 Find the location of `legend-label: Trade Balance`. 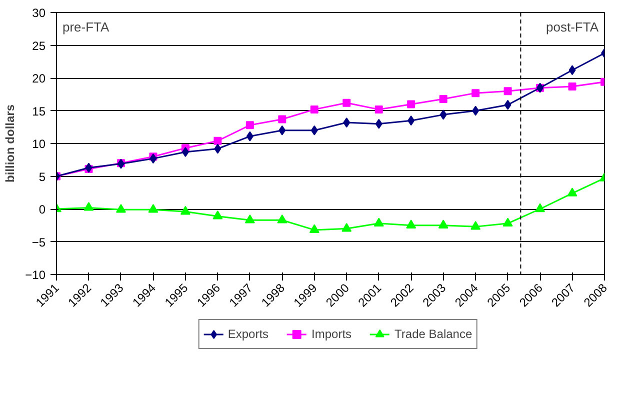

legend-label: Trade Balance is located at coordinates (433, 334).